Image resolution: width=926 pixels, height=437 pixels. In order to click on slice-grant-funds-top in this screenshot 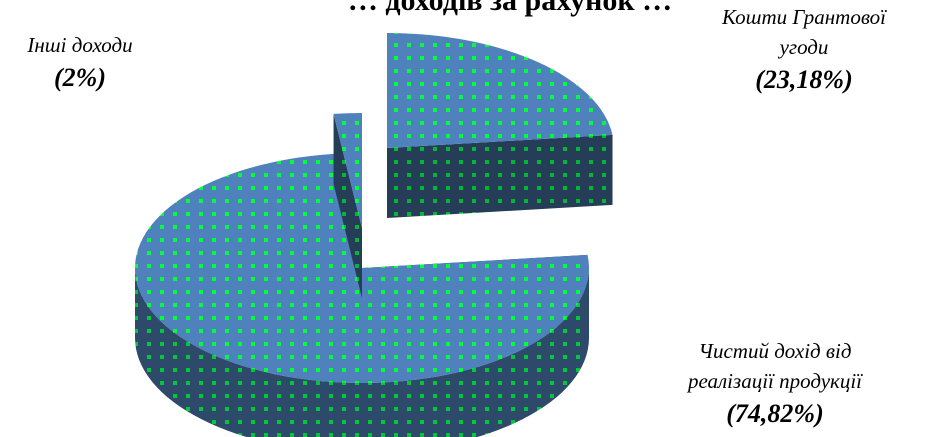, I will do `click(500, 90)`.